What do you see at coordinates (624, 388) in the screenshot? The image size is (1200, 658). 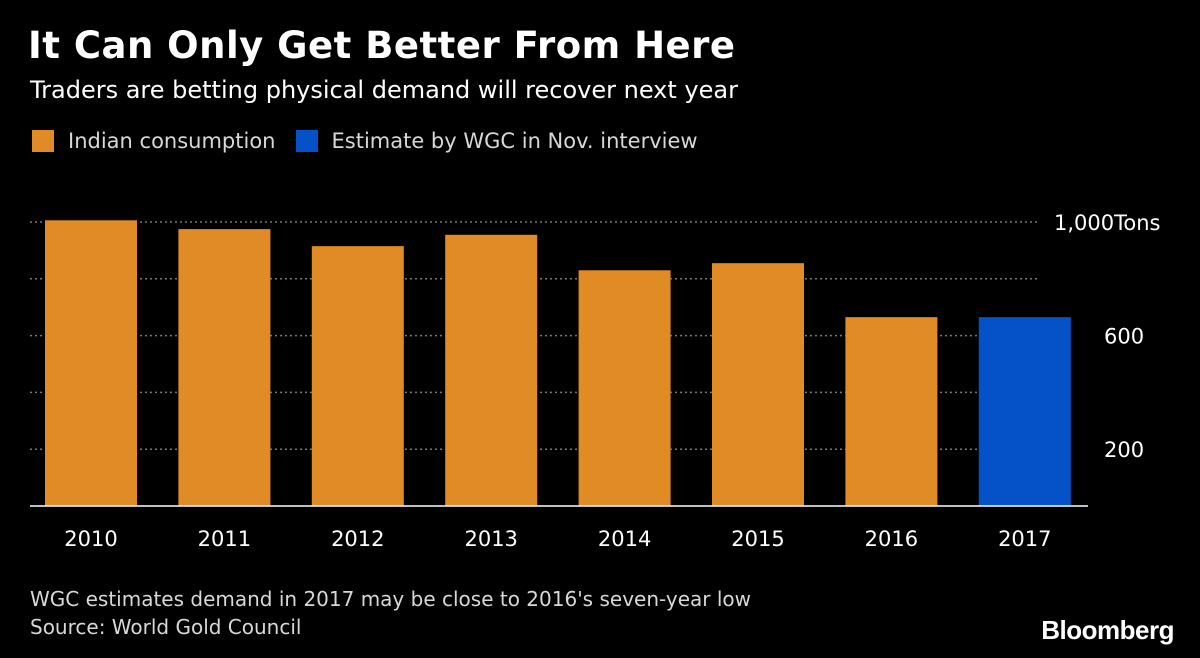 I see `bar-2014` at bounding box center [624, 388].